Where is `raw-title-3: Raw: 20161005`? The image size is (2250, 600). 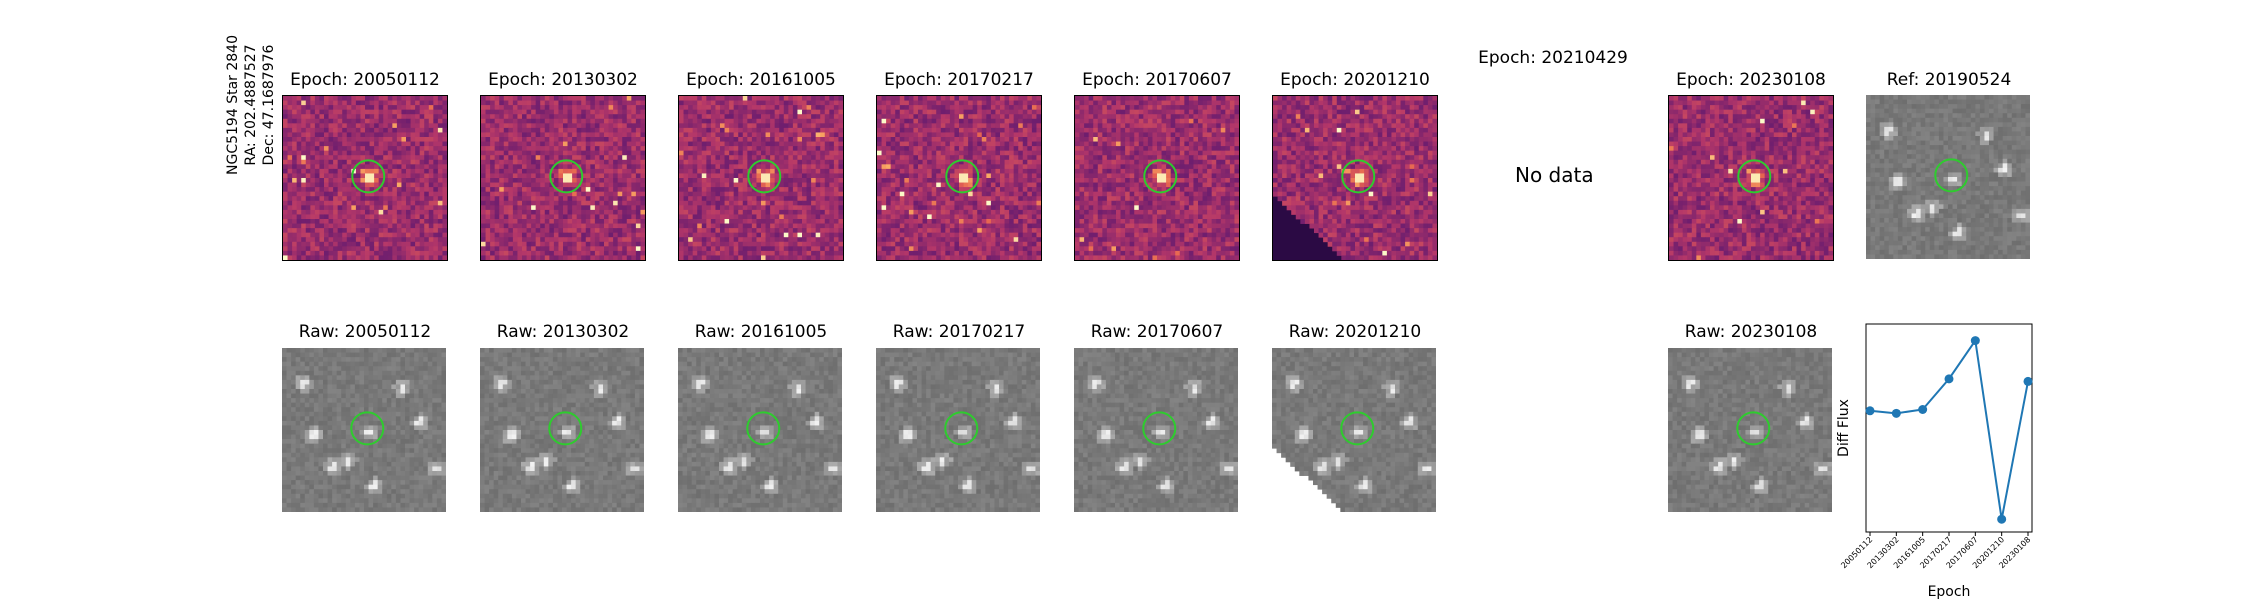
raw-title-3: Raw: 20161005 is located at coordinates (761, 332).